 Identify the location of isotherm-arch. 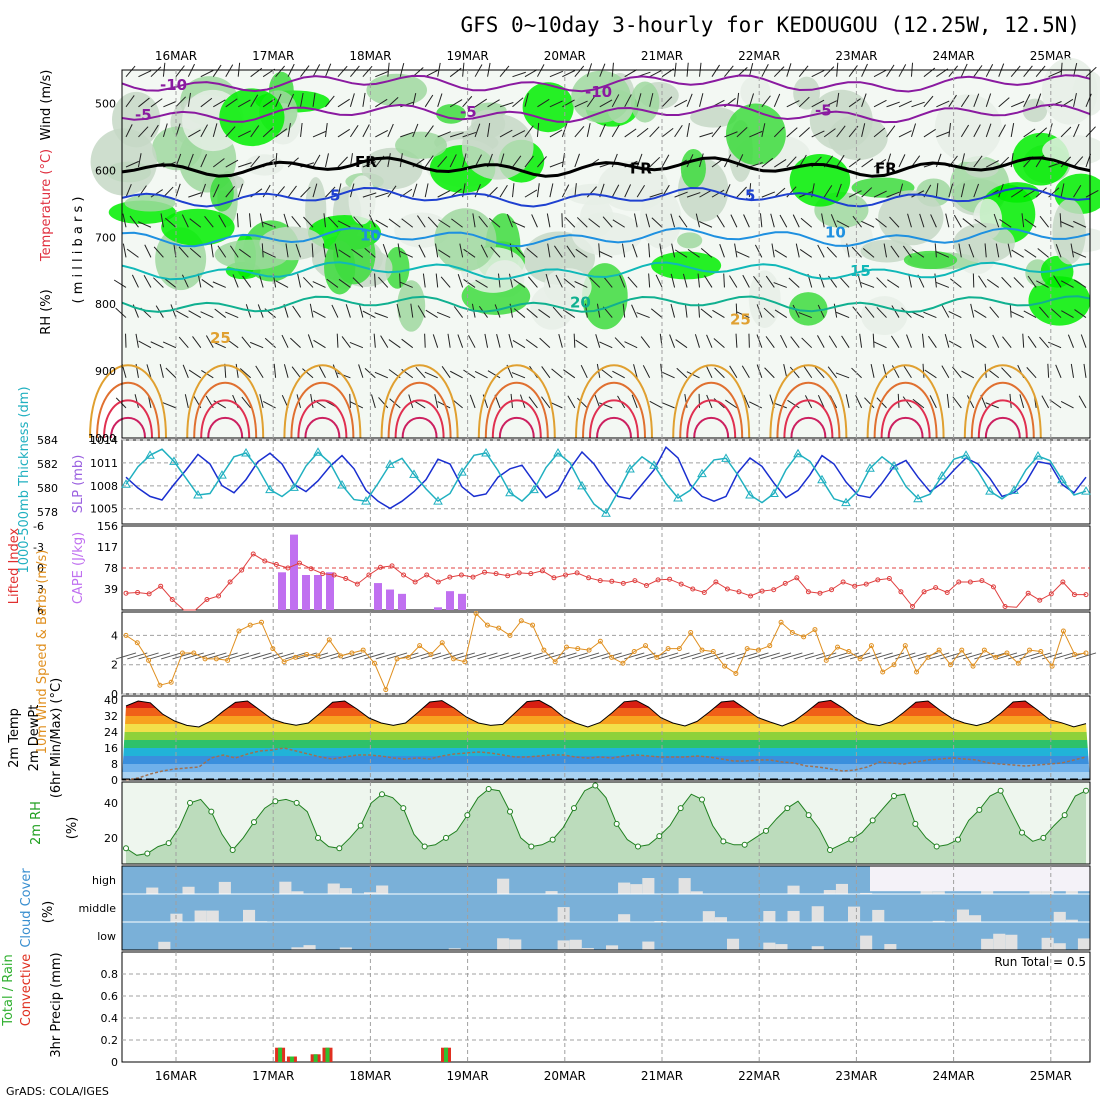
(225, 427).